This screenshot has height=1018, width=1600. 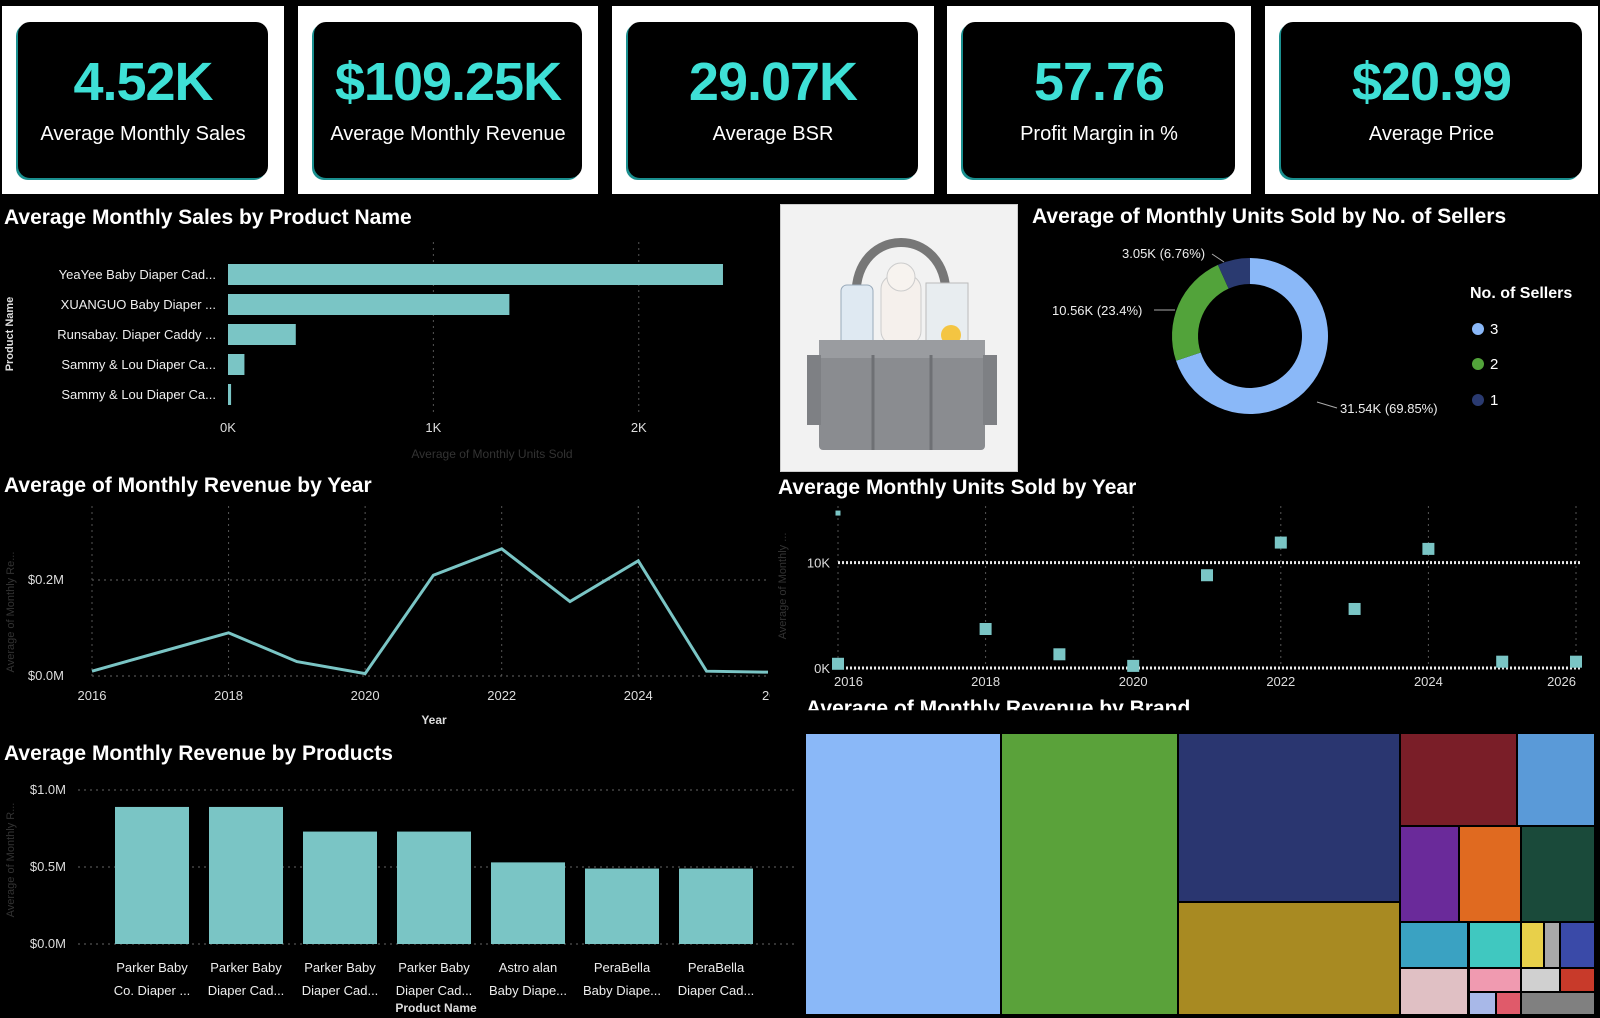 What do you see at coordinates (716, 967) in the screenshot?
I see `category-label: PeraBella` at bounding box center [716, 967].